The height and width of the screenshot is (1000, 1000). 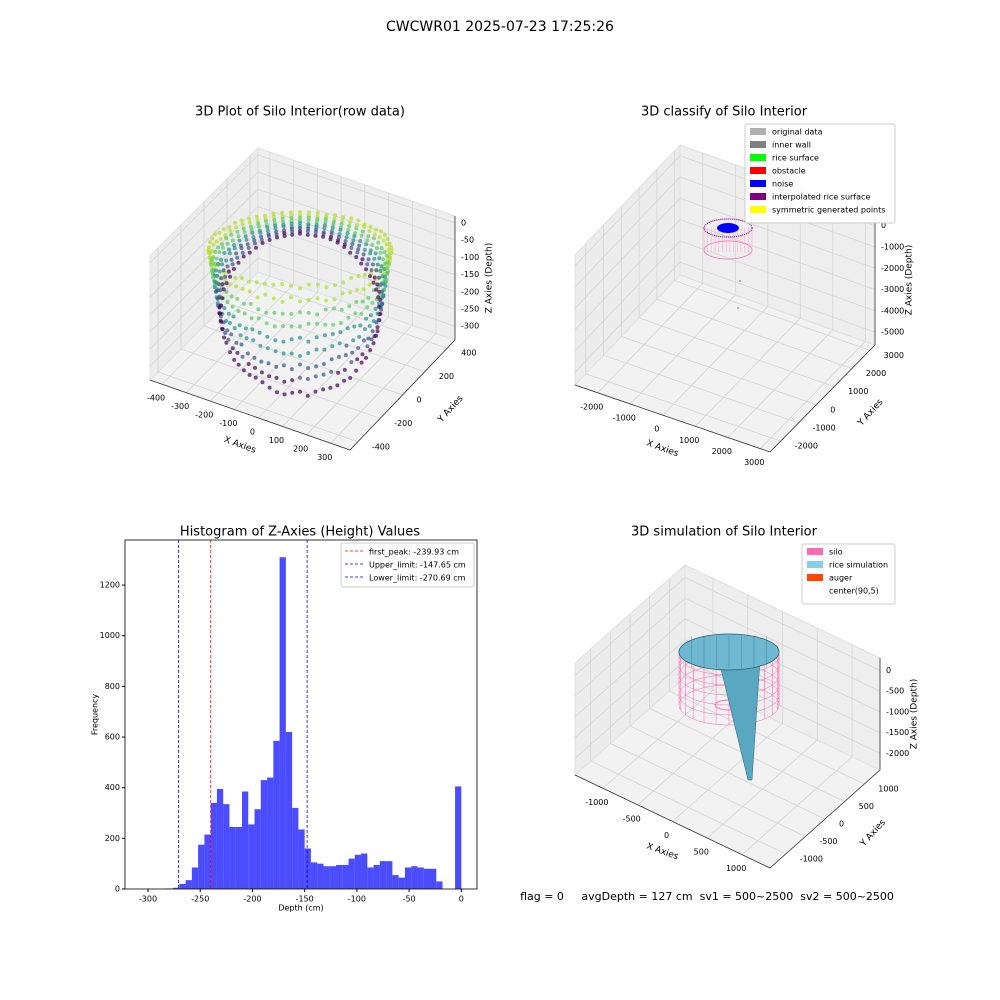 I want to click on x-tick-label: -150, so click(x=305, y=899).